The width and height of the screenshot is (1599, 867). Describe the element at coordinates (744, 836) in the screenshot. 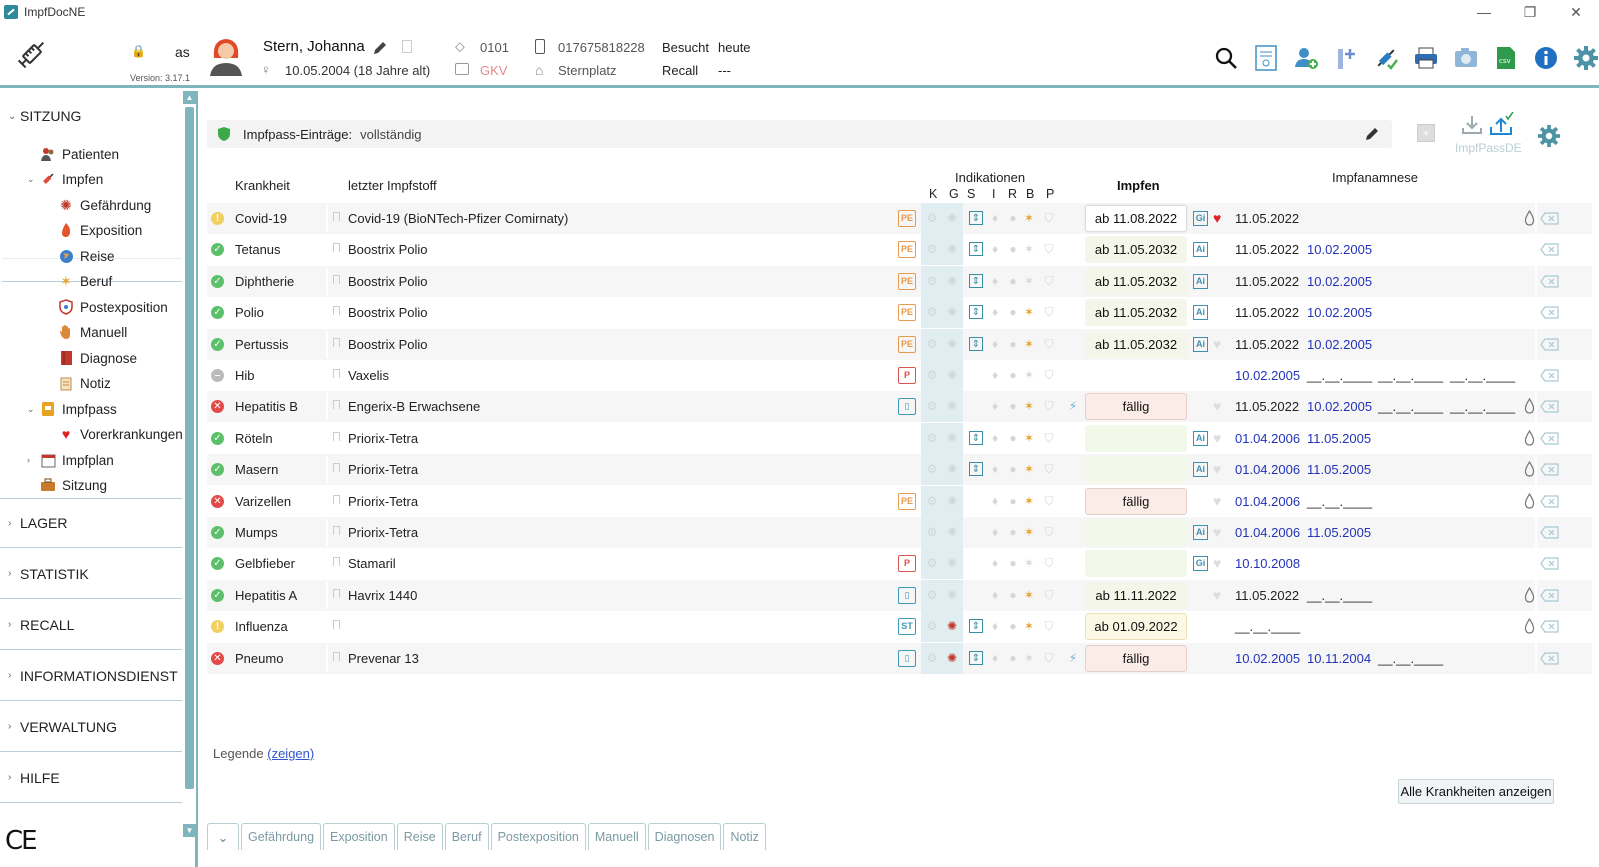

I see `tab-notiz: Notiz` at that location.